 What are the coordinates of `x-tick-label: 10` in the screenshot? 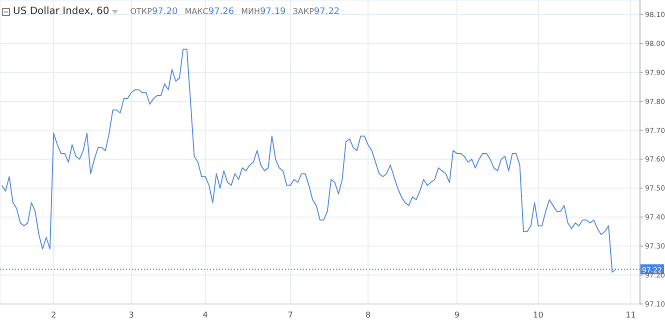 It's located at (538, 315).